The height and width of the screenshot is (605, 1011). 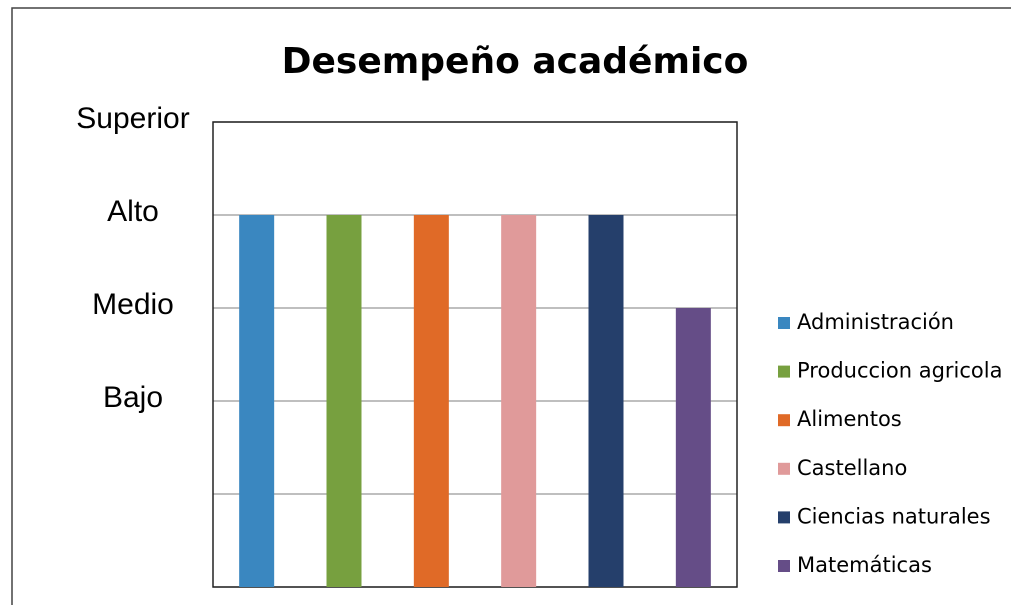 What do you see at coordinates (132, 118) in the screenshot?
I see `y-tick-label: Superior` at bounding box center [132, 118].